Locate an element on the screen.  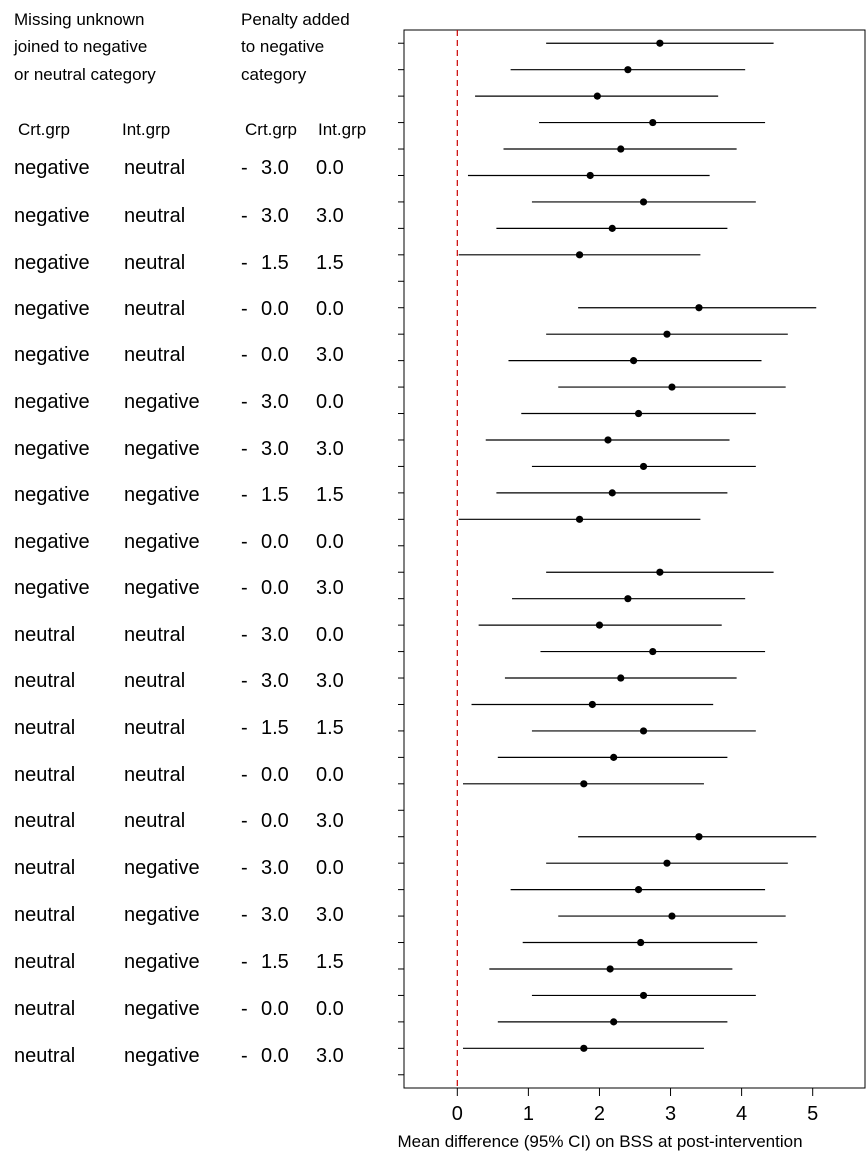
row-label-2: negative neutral -3.0 3.0 is located at coordinates (179, 216).